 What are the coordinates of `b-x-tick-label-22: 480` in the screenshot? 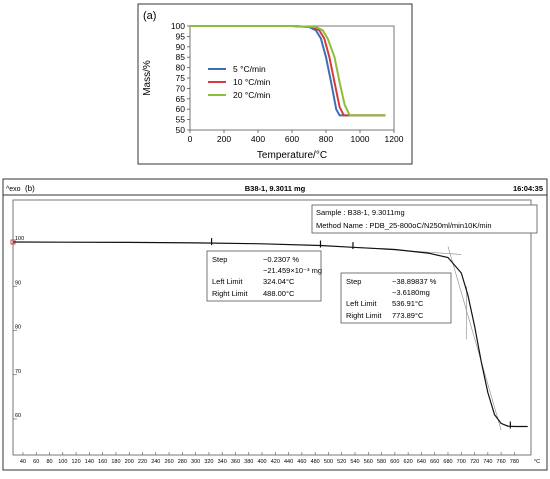 It's located at (315, 462).